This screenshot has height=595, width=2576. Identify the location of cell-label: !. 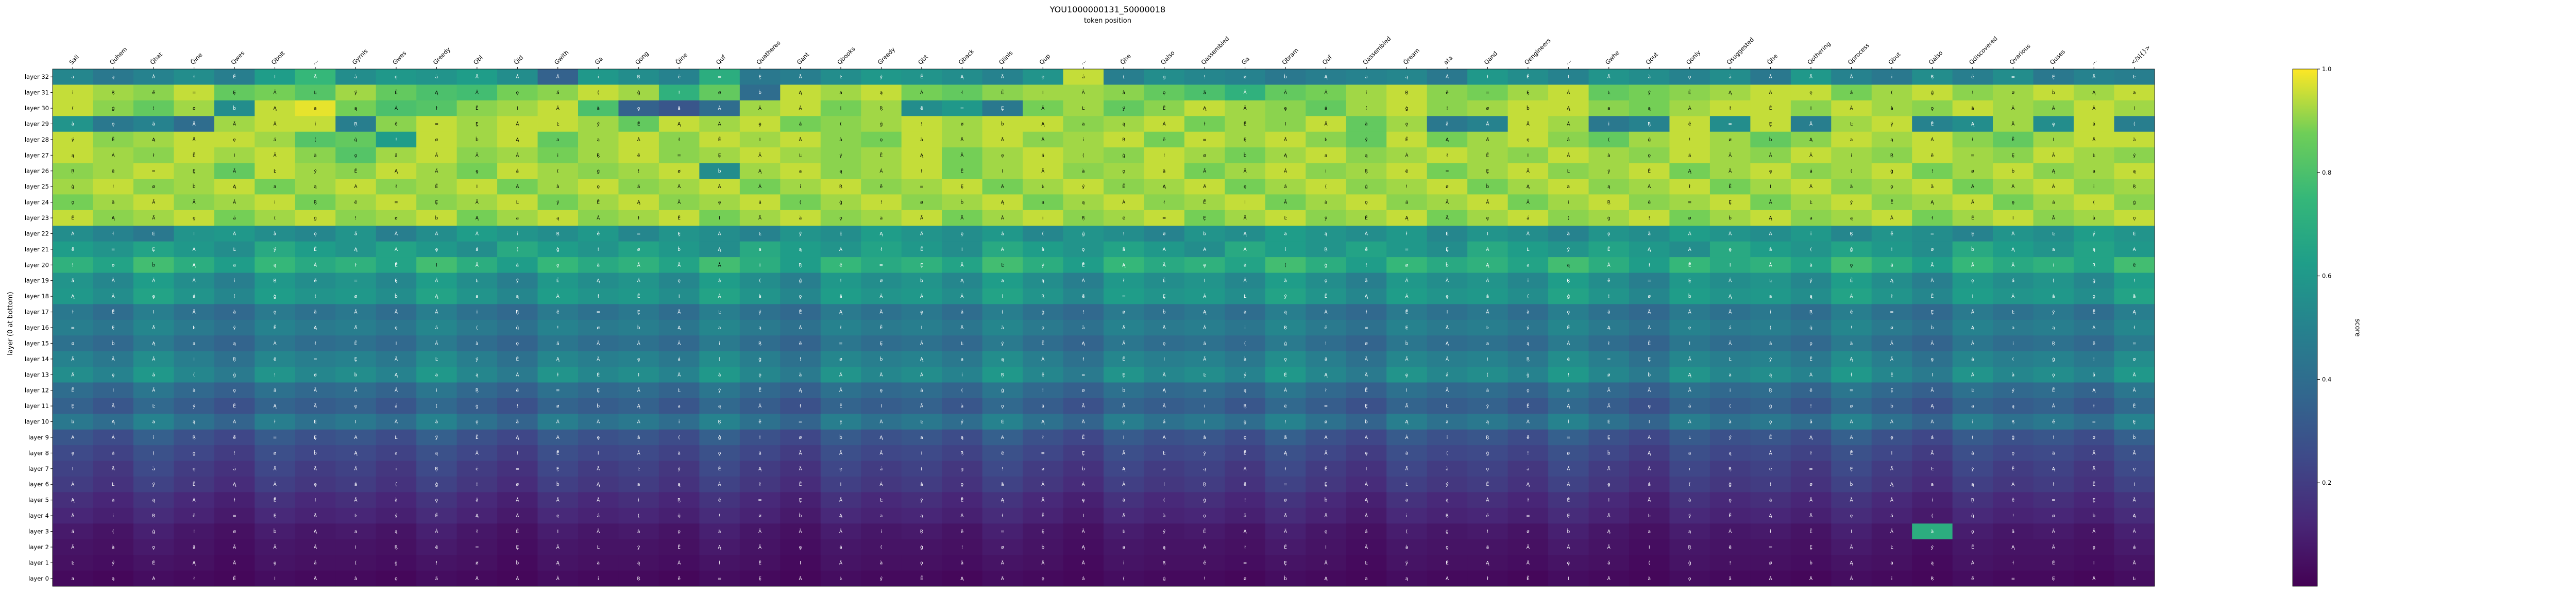
(1003, 469).